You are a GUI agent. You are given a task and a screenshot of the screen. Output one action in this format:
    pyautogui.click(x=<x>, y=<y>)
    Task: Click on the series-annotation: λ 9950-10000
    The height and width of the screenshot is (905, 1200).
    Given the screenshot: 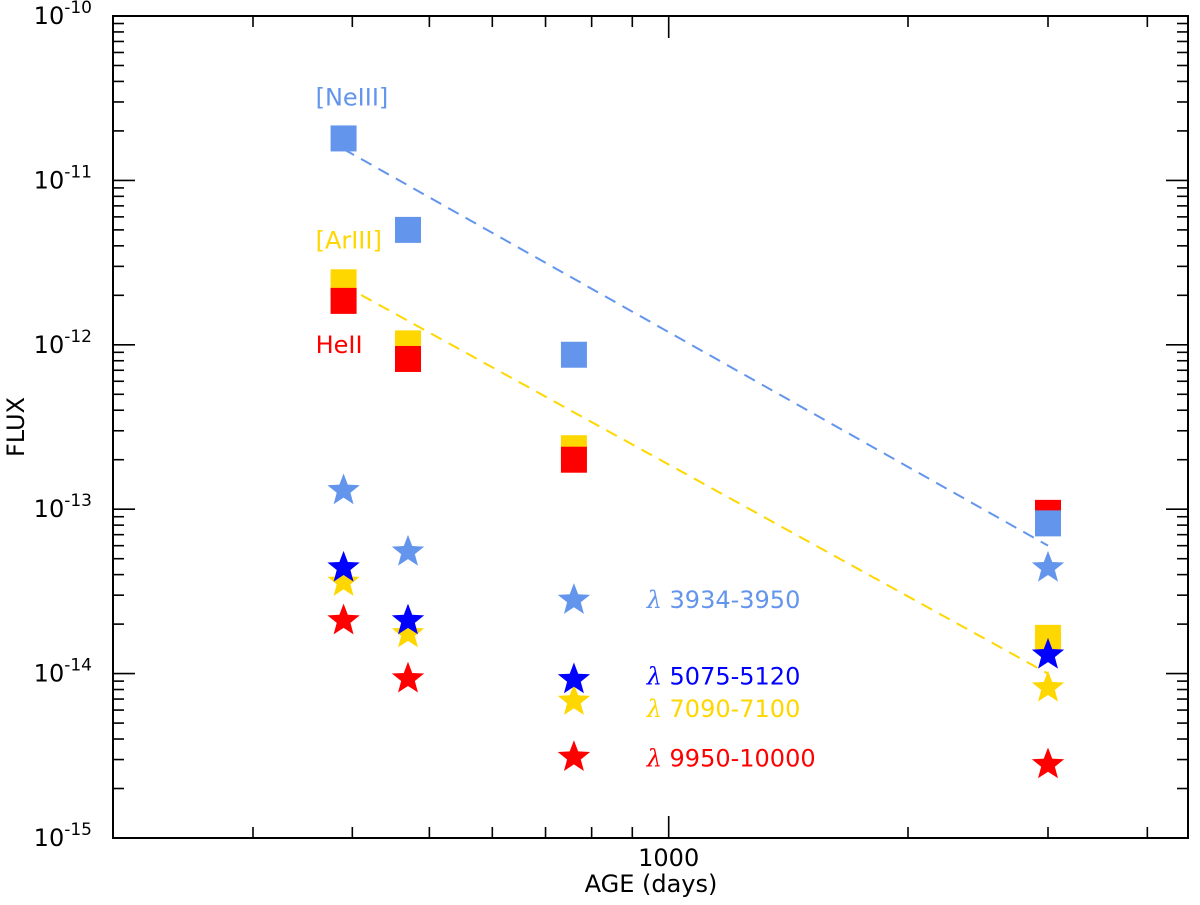 What is the action you would take?
    pyautogui.click(x=731, y=758)
    